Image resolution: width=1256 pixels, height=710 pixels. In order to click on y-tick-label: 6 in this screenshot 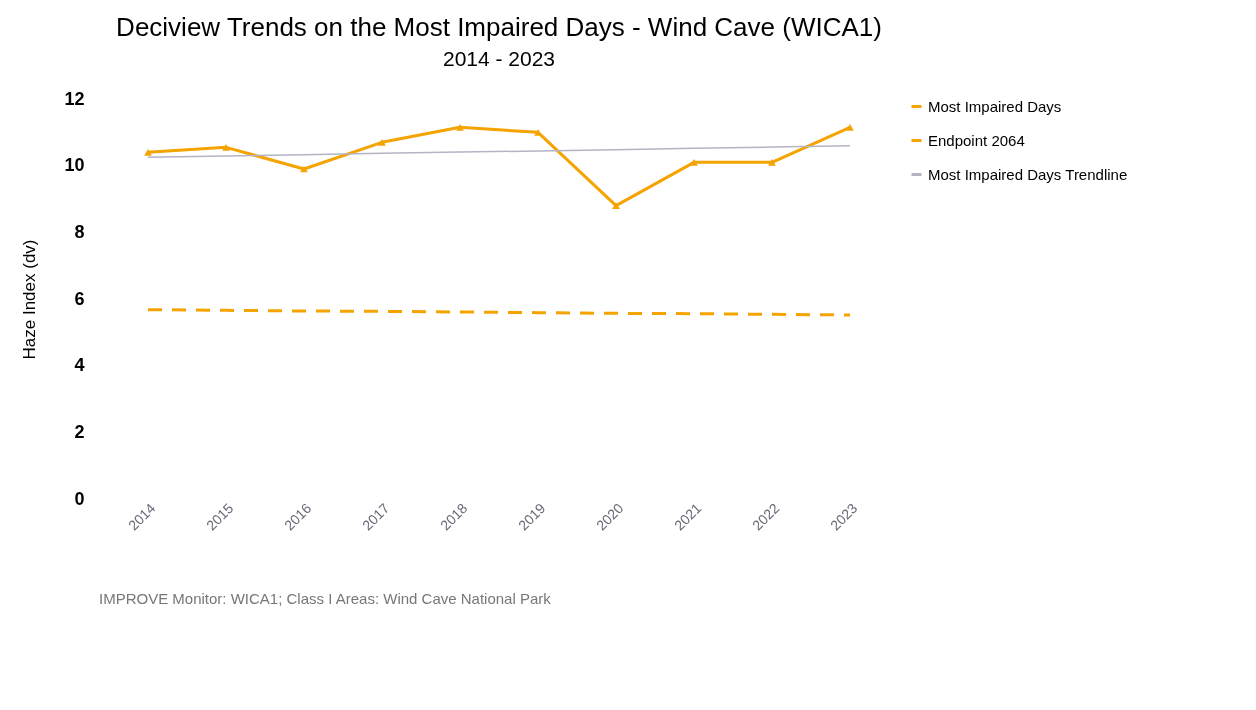, I will do `click(79, 298)`.